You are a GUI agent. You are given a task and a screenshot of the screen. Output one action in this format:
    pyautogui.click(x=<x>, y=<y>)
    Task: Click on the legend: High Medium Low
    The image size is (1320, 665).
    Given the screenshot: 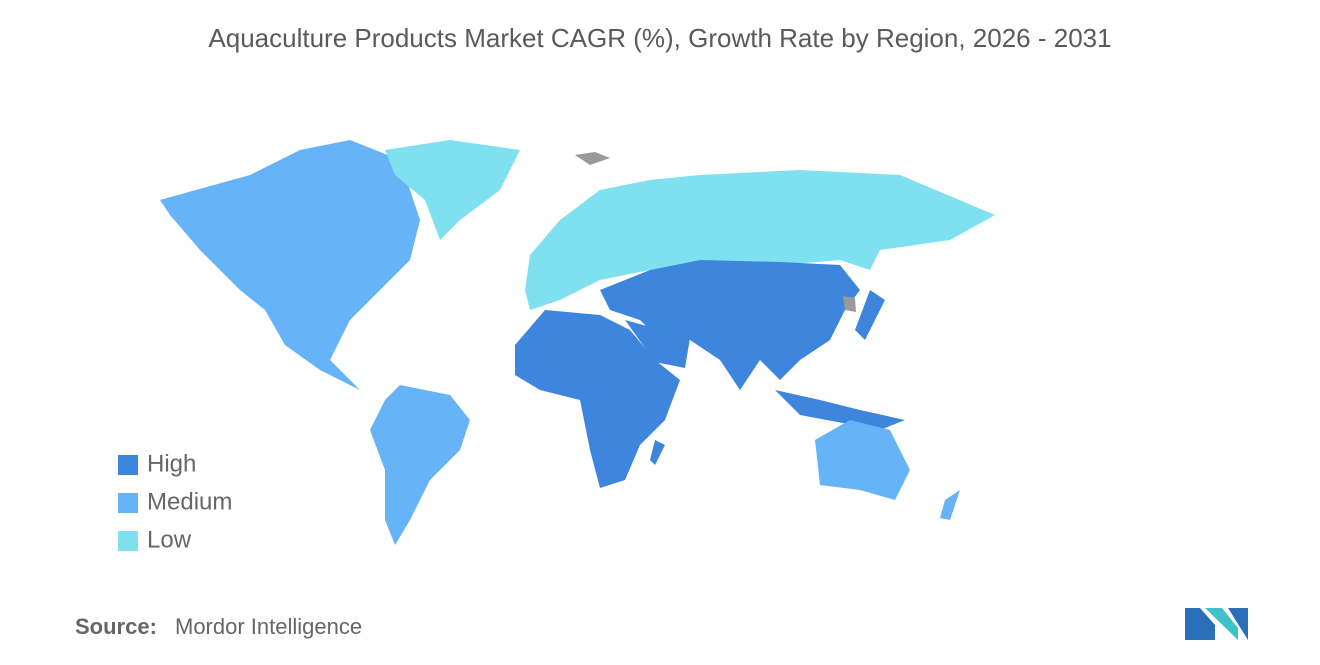 What is the action you would take?
    pyautogui.click(x=175, y=501)
    